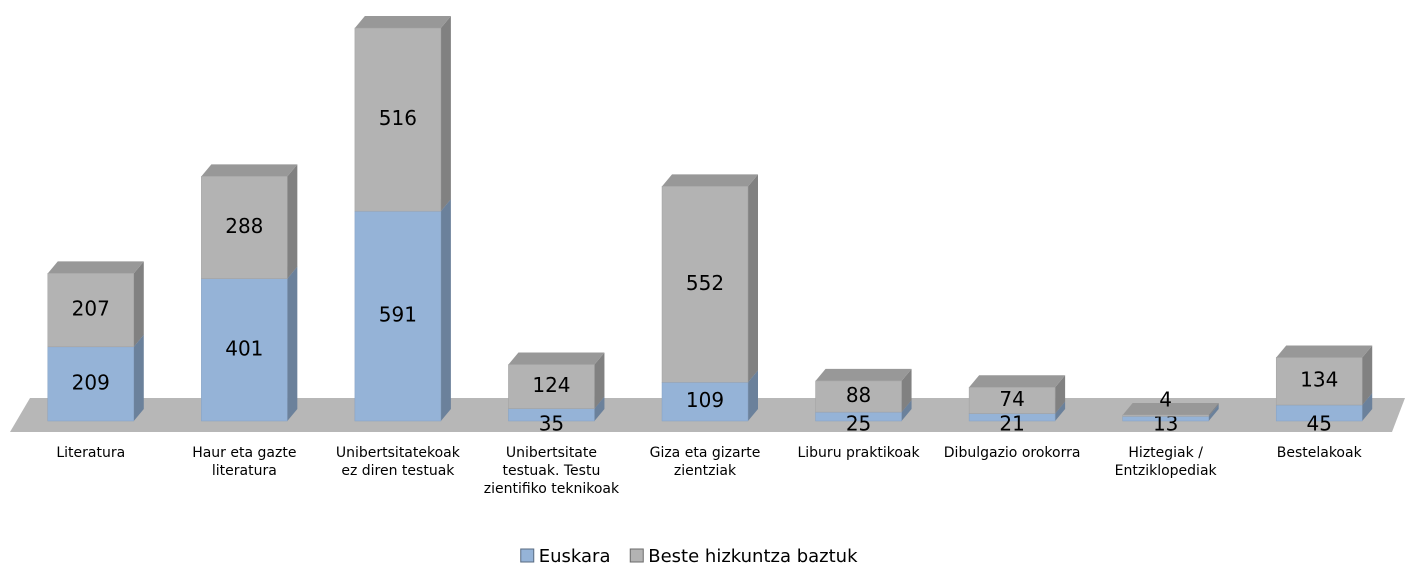 The image size is (1405, 569). What do you see at coordinates (244, 462) in the screenshot?
I see `x-tick-label: Haur eta gazte literatura` at bounding box center [244, 462].